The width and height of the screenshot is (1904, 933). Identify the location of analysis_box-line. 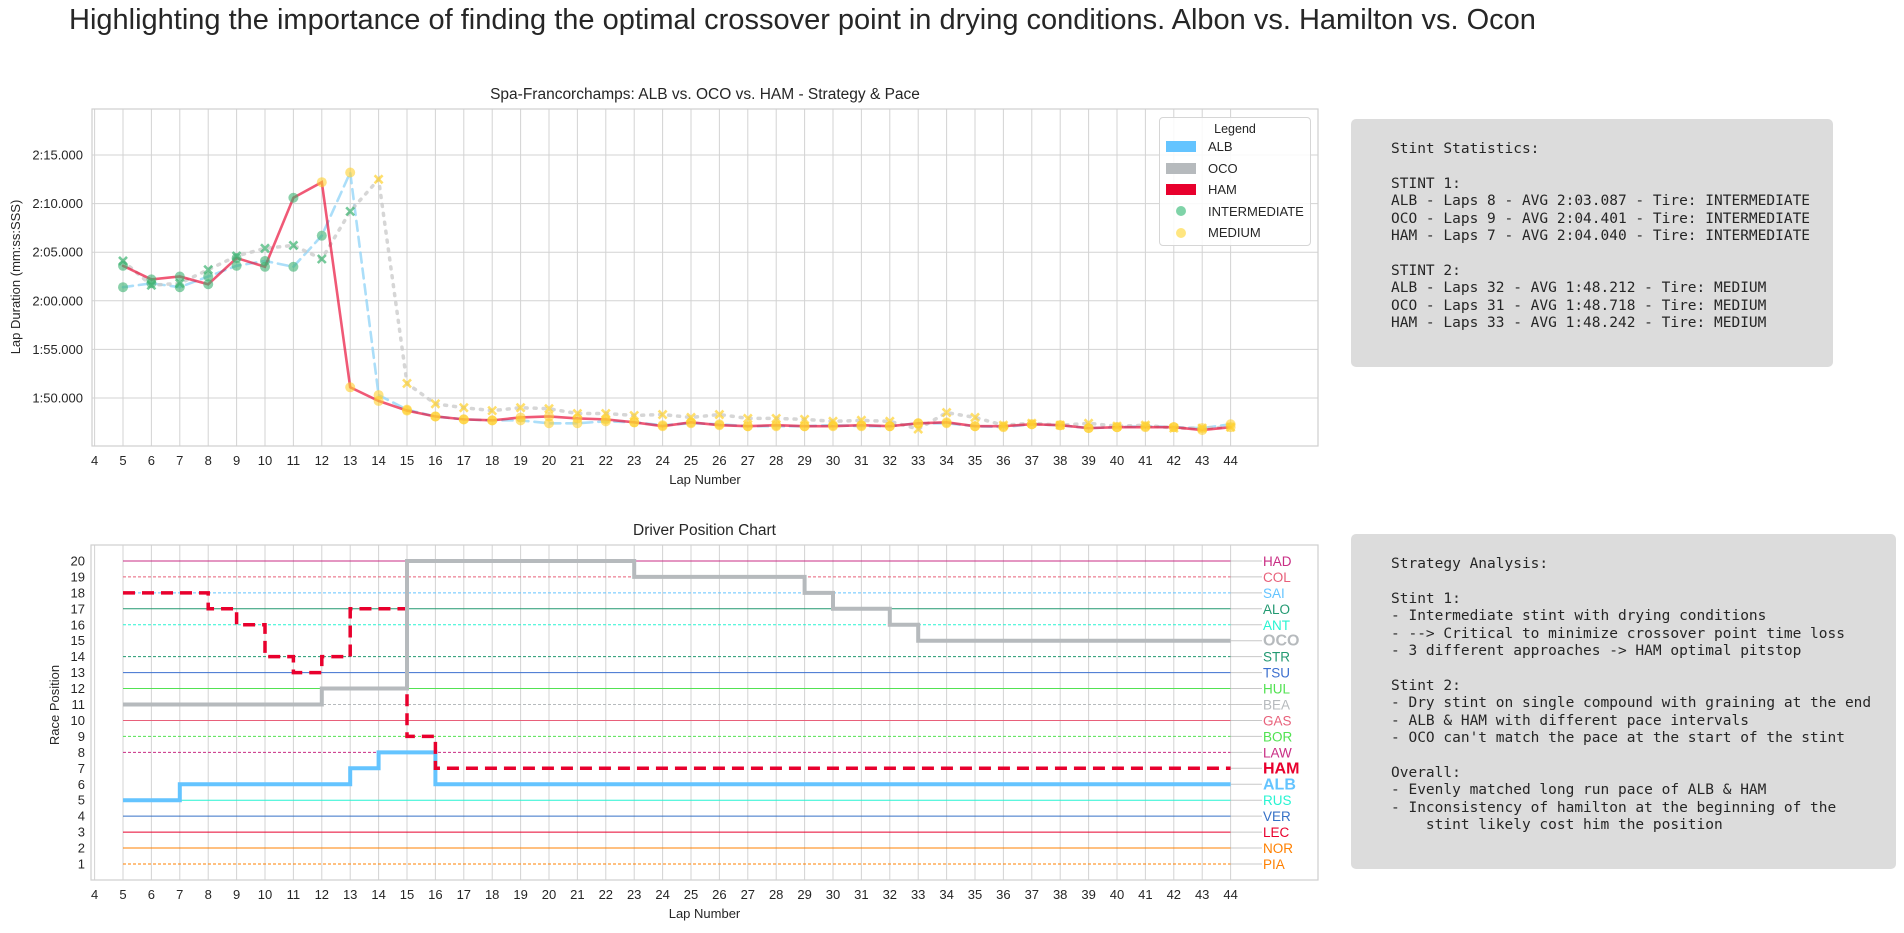
(1643, 668).